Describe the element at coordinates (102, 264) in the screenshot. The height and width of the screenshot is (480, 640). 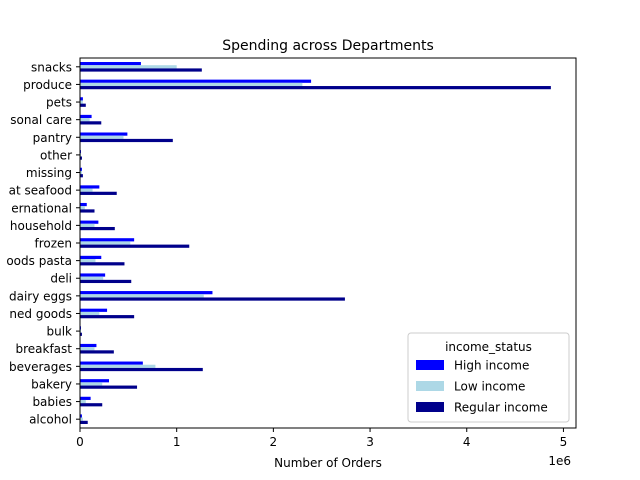
I see `bar-regular-income-dry-goods-pasta` at that location.